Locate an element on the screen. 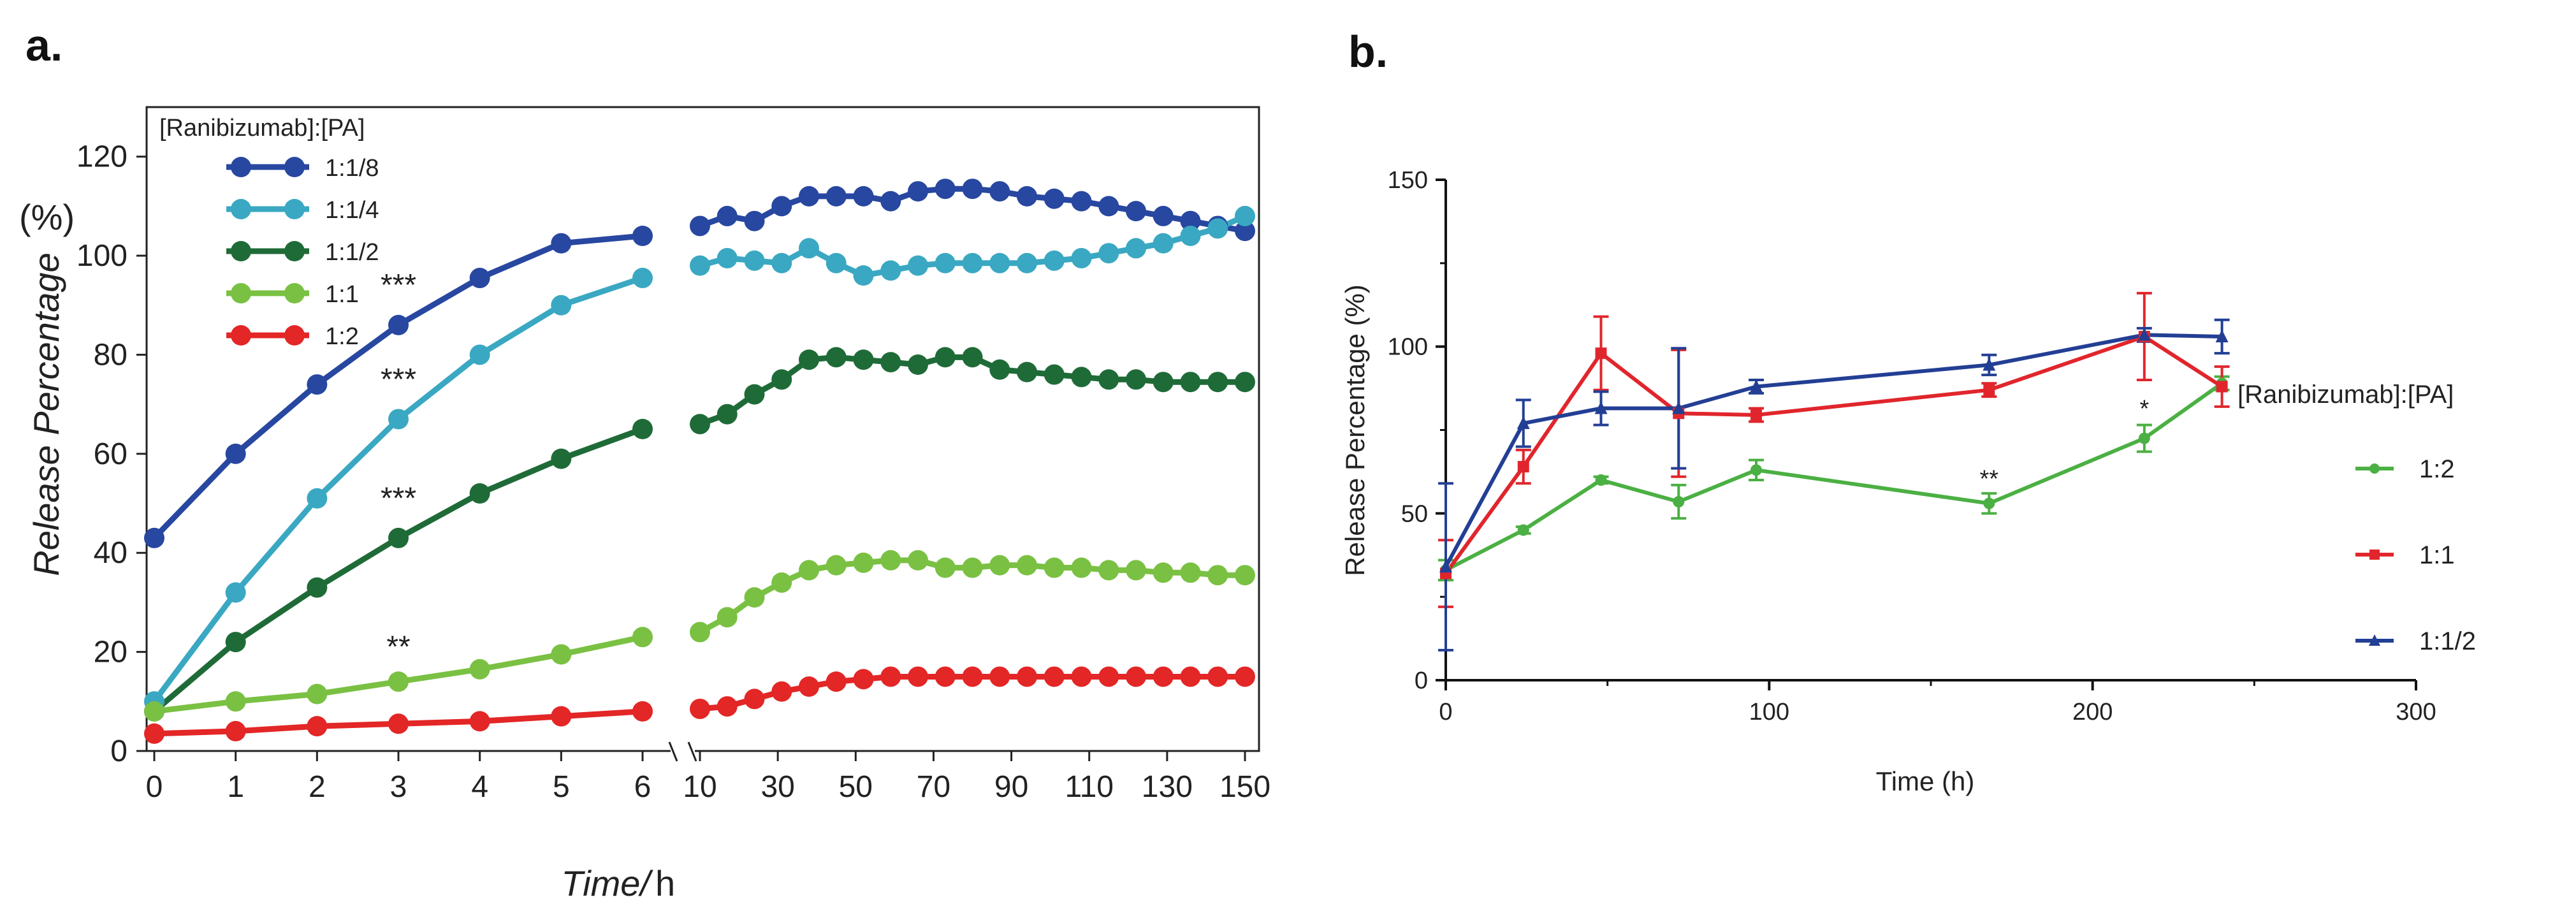 This screenshot has width=2576, height=918. x-tick-label: 90 is located at coordinates (1011, 787).